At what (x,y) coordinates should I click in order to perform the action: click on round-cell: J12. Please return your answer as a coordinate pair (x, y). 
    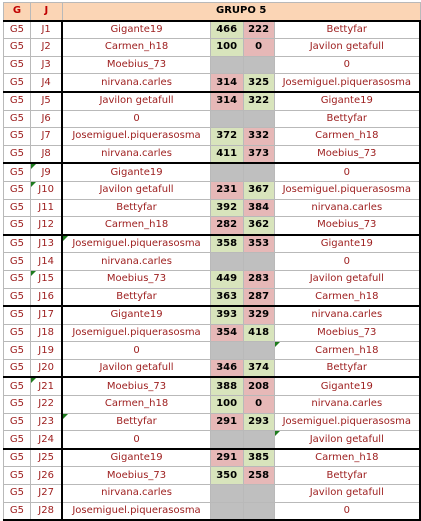
    Looking at the image, I should click on (46, 226).